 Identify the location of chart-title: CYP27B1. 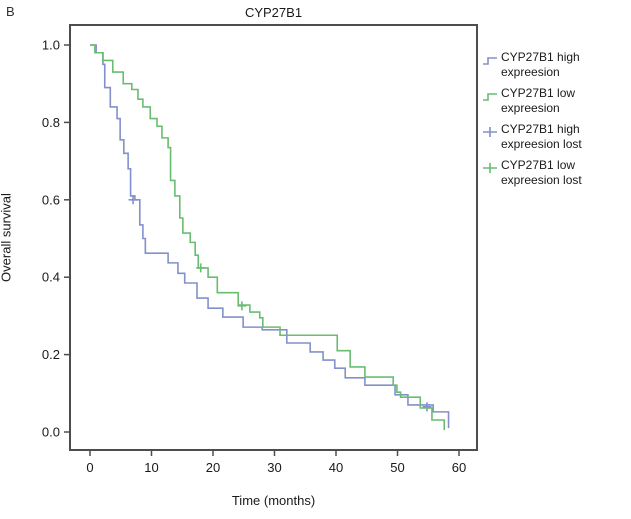
(273, 12).